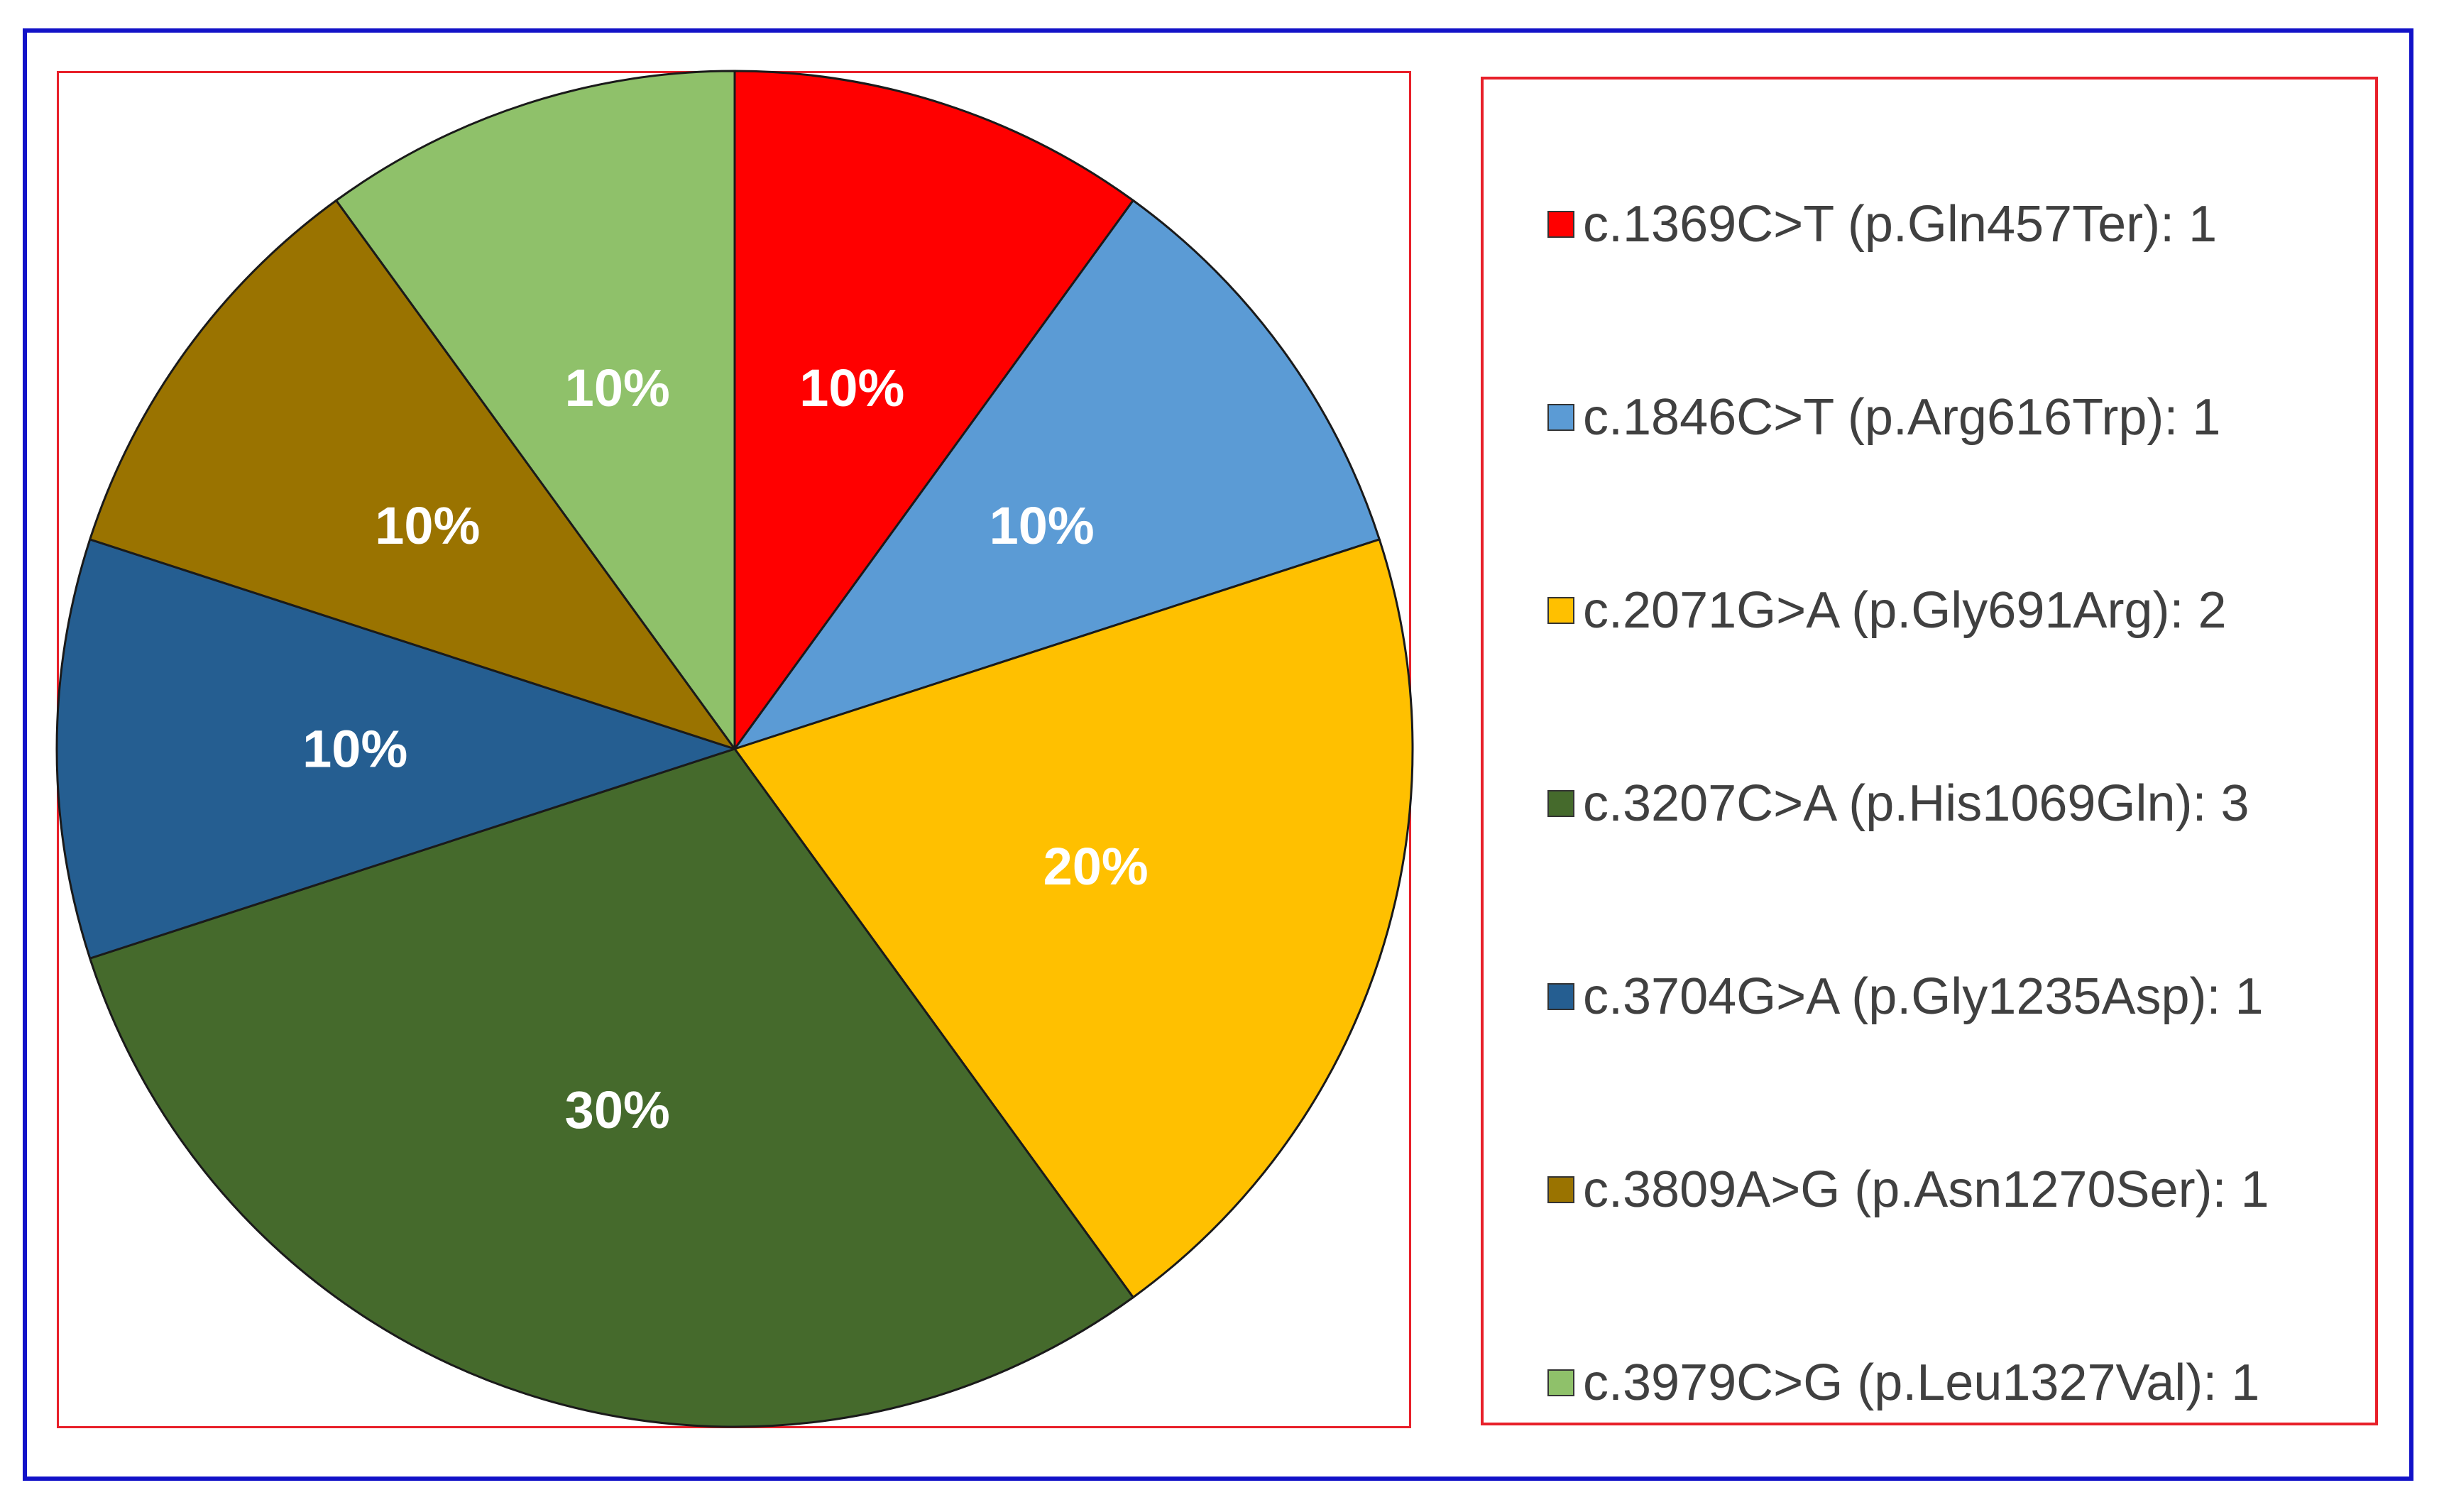  I want to click on pie-slice-label-3: 20%, so click(1096, 867).